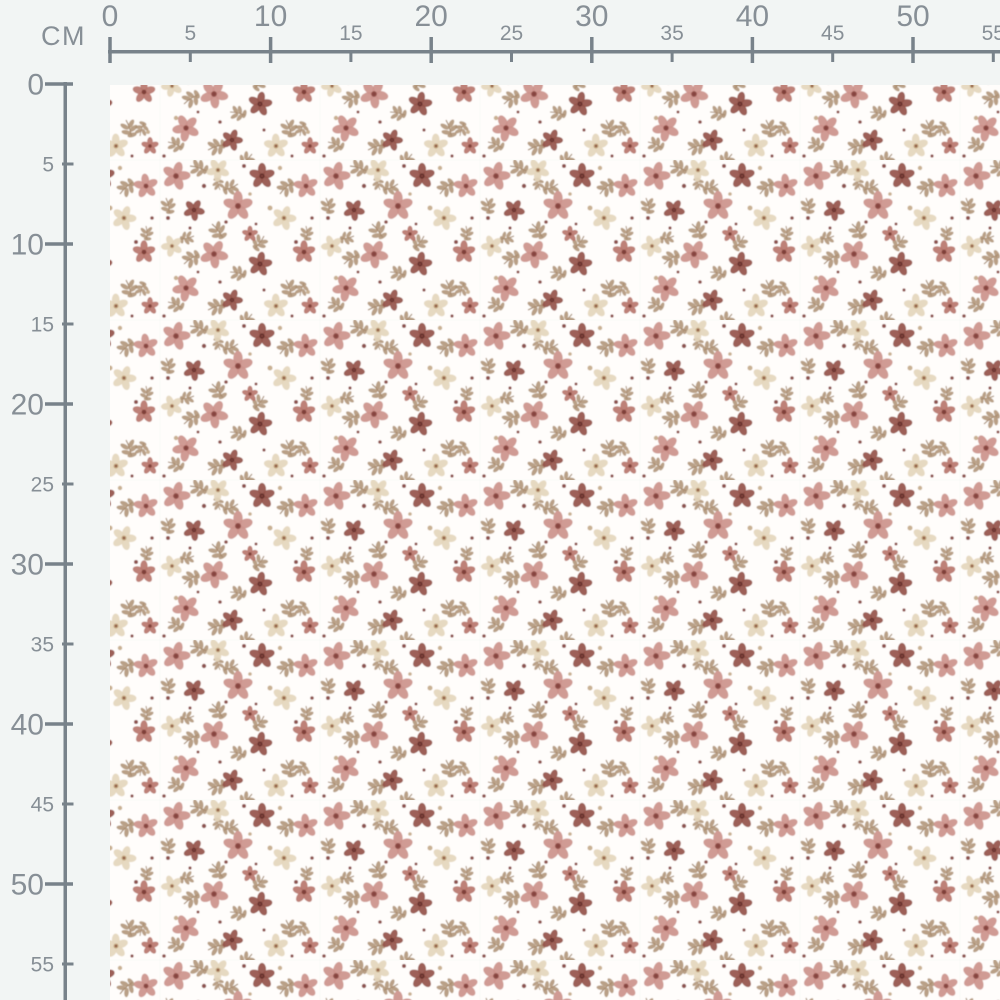  What do you see at coordinates (591, 16) in the screenshot?
I see `top-tick-label-30: 30` at bounding box center [591, 16].